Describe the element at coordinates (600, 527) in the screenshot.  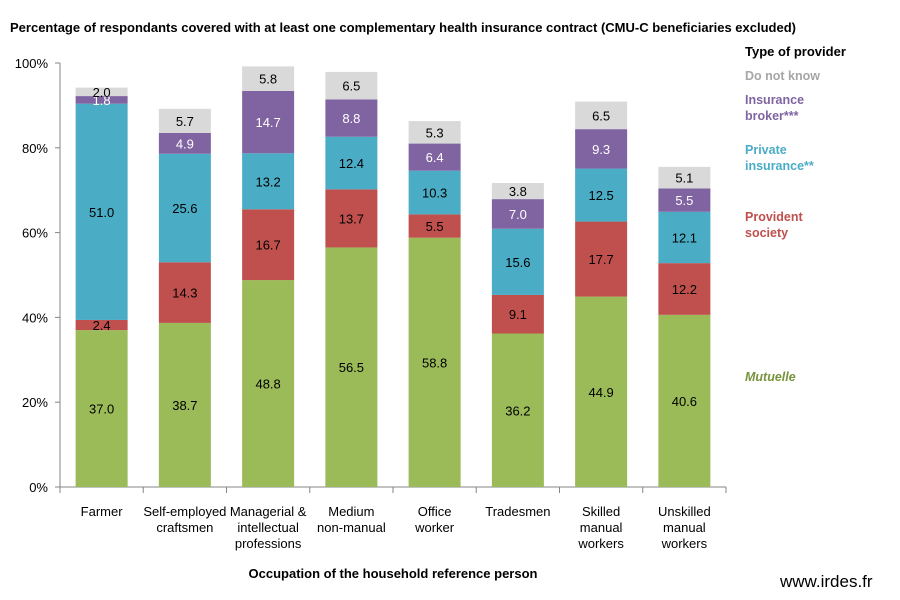
I see `x-tick-label: Skilled manual workers` at that location.